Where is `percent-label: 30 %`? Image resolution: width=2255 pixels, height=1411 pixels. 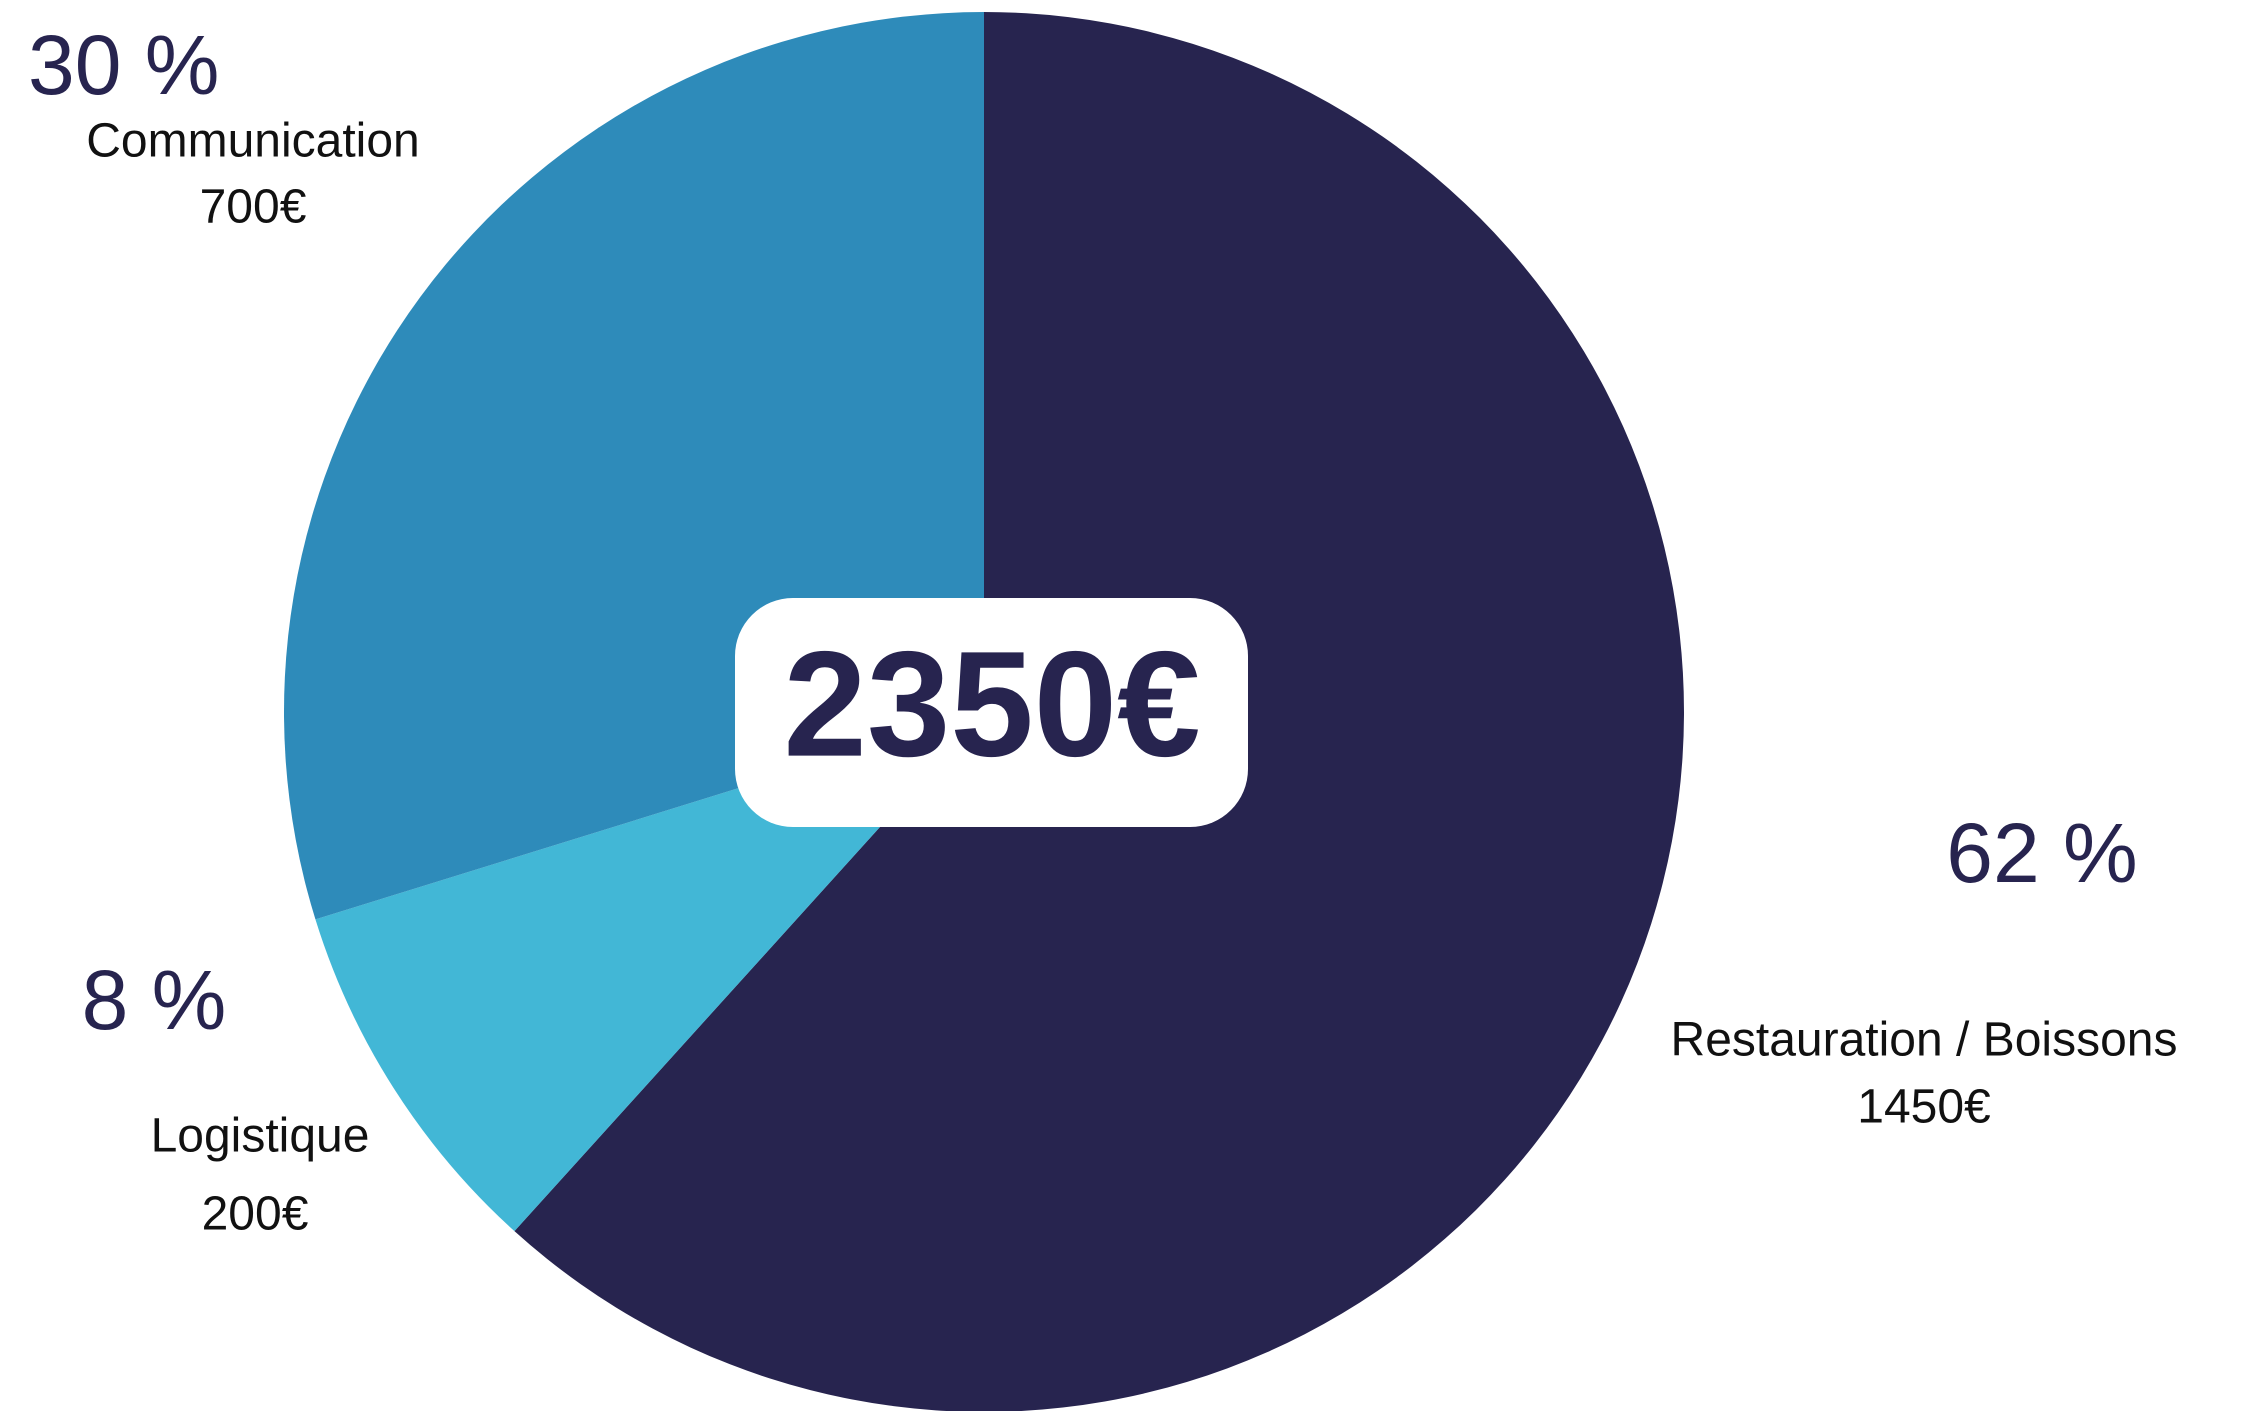
percent-label: 30 % is located at coordinates (123, 65).